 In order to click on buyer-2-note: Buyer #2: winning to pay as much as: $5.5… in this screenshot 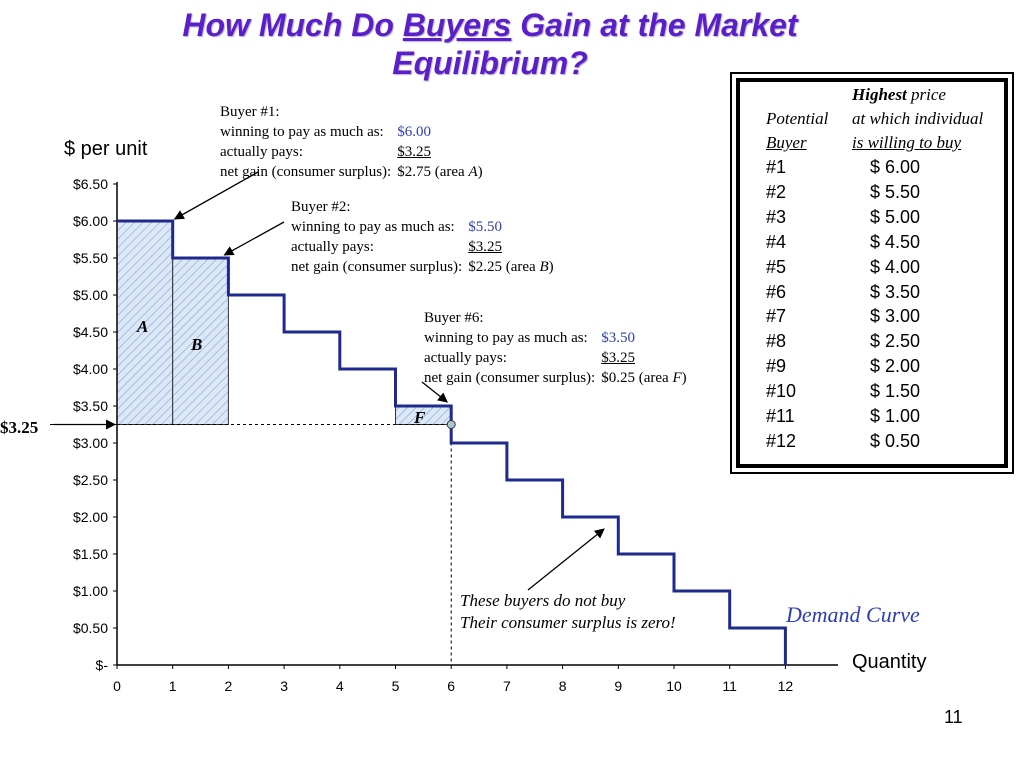, I will do `click(425, 237)`.